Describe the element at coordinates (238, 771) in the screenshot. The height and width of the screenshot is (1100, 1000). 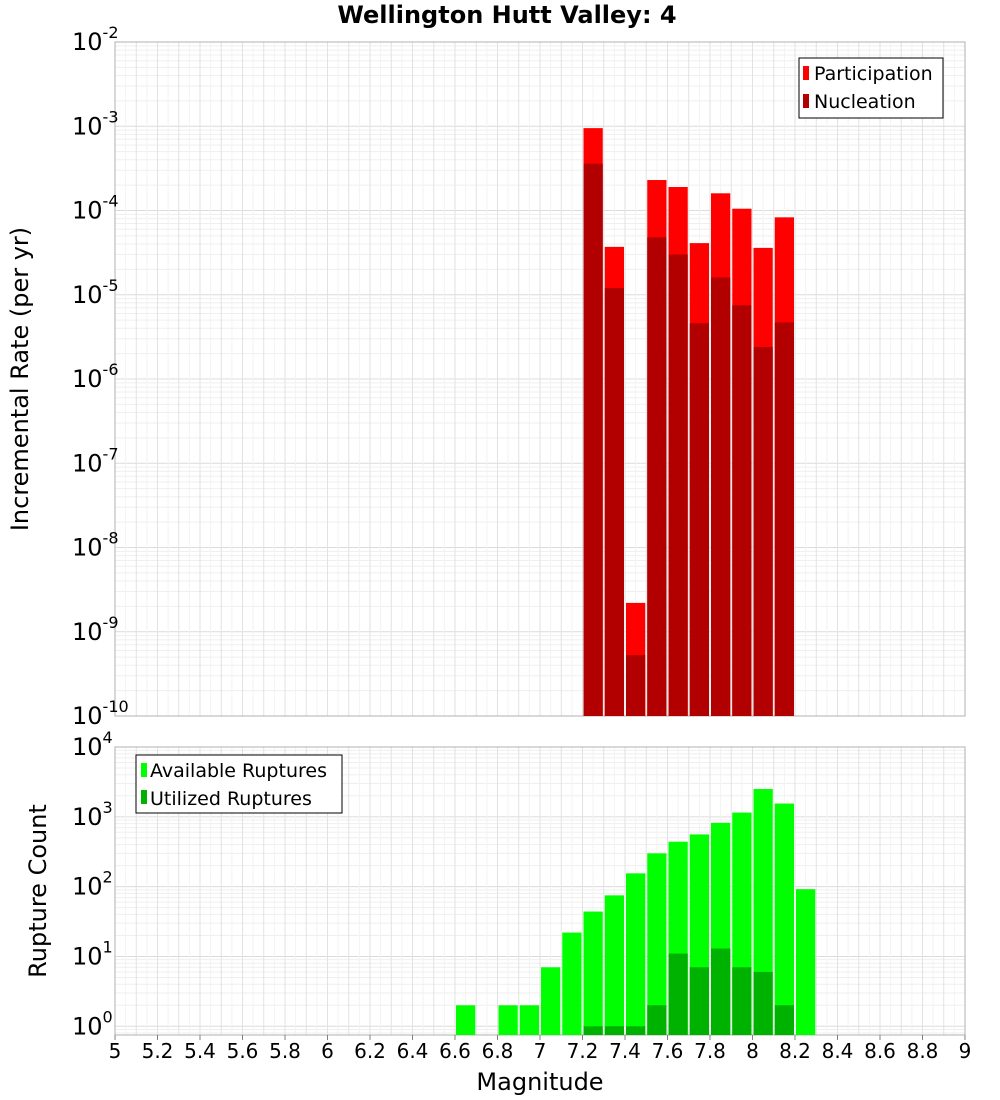
I see `legend-label-available: Available Ruptures` at that location.